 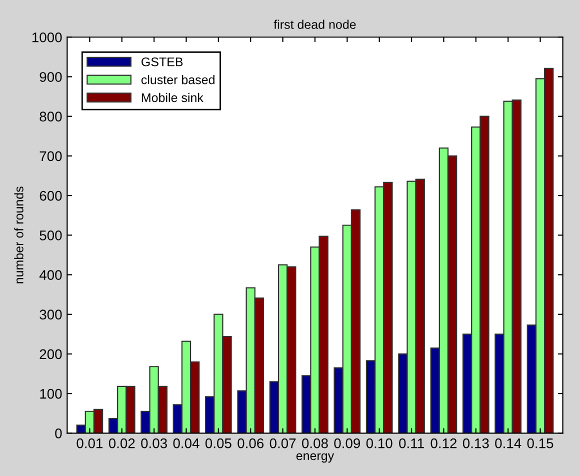 I want to click on y-tick-label: 300, so click(x=51, y=315).